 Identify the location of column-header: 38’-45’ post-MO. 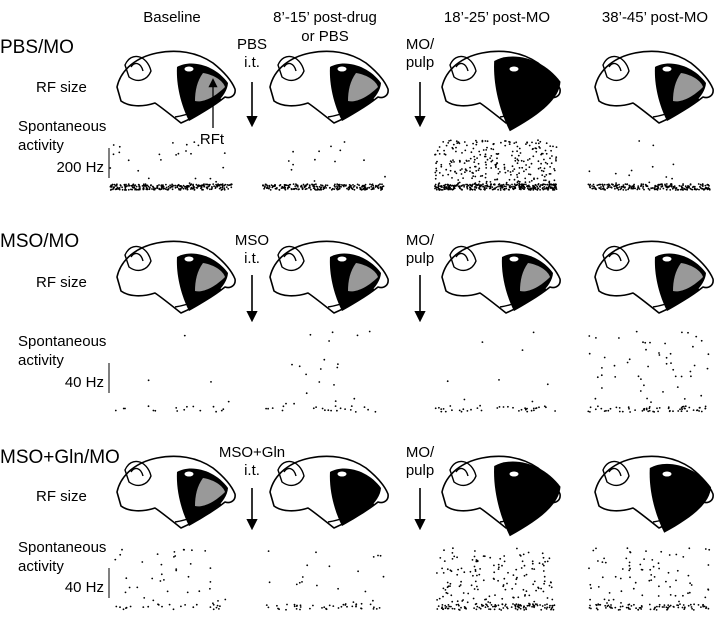
(655, 17).